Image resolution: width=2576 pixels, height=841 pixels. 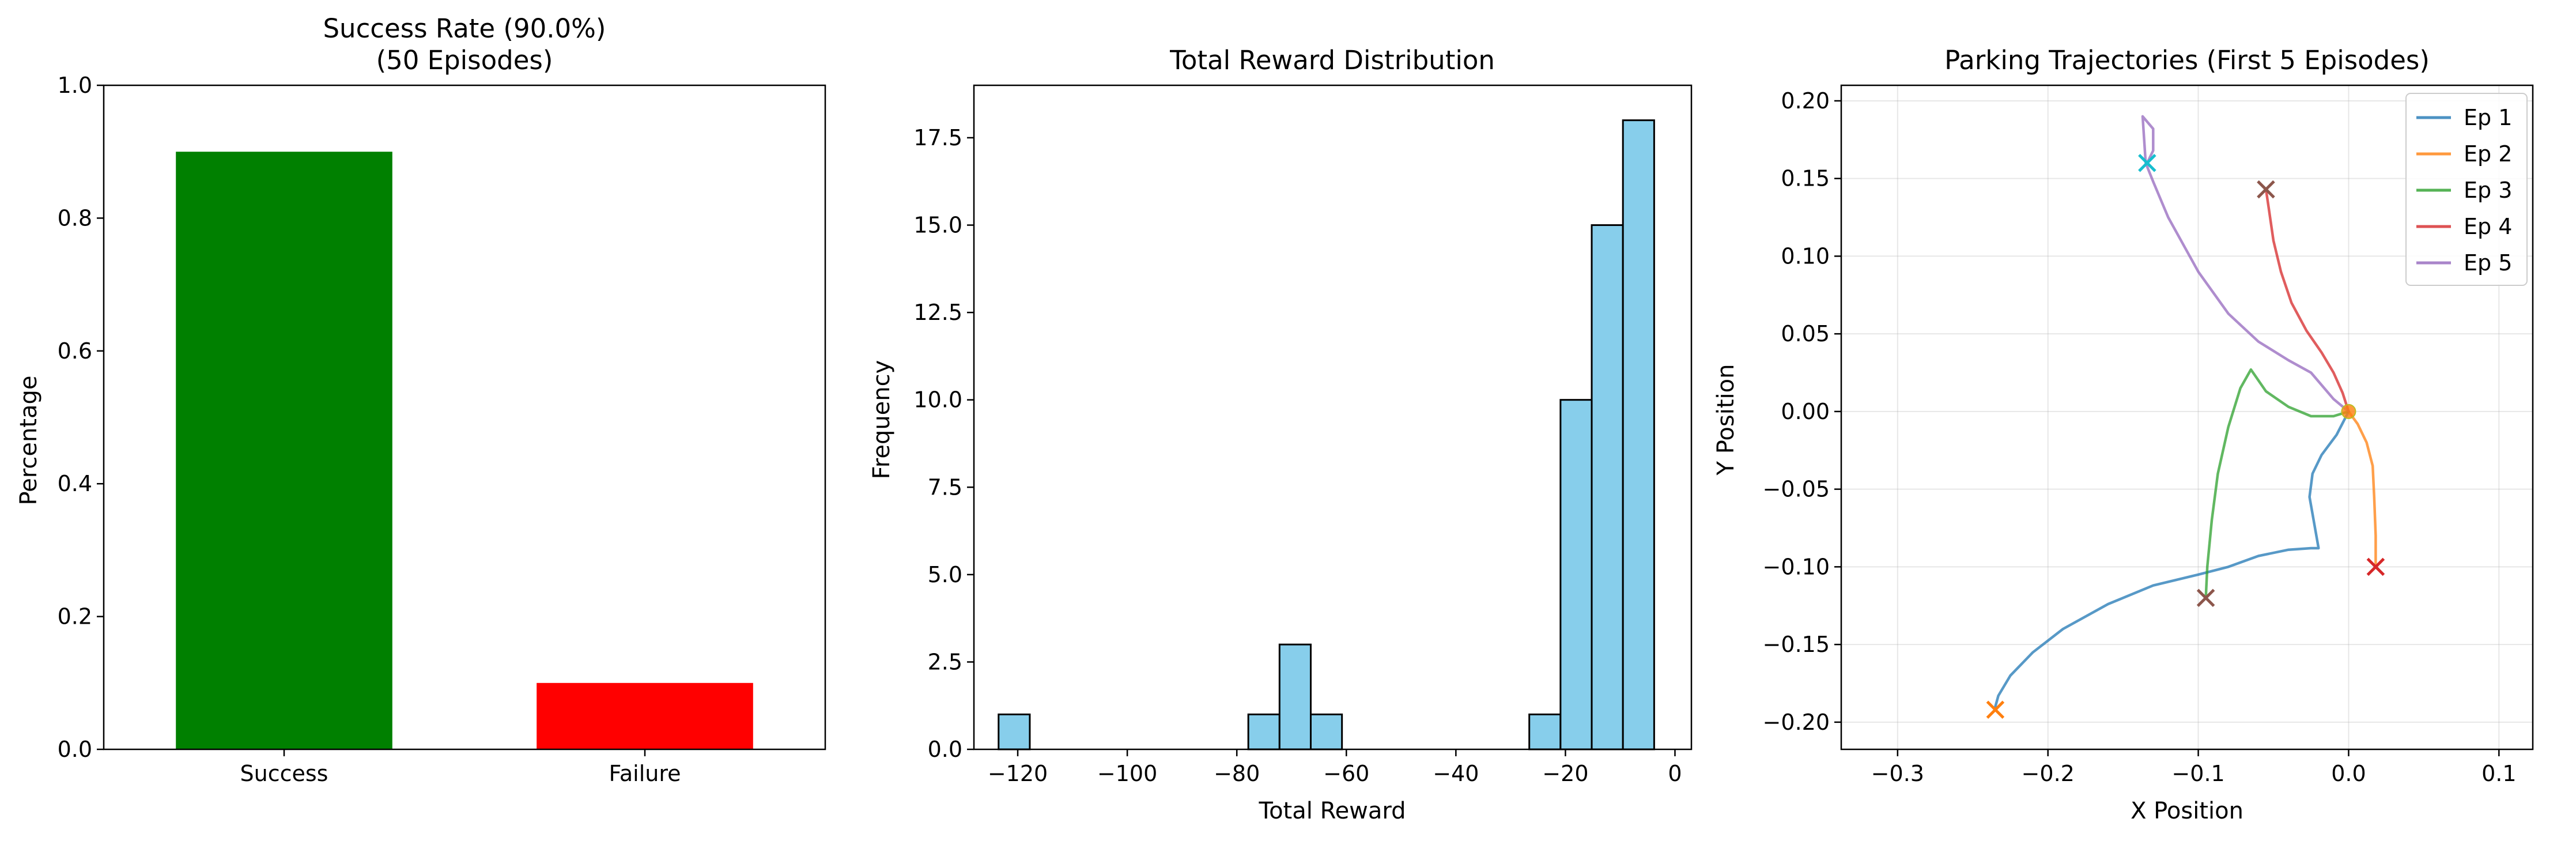 What do you see at coordinates (2498, 774) in the screenshot?
I see `x-tick-label: 0.1` at bounding box center [2498, 774].